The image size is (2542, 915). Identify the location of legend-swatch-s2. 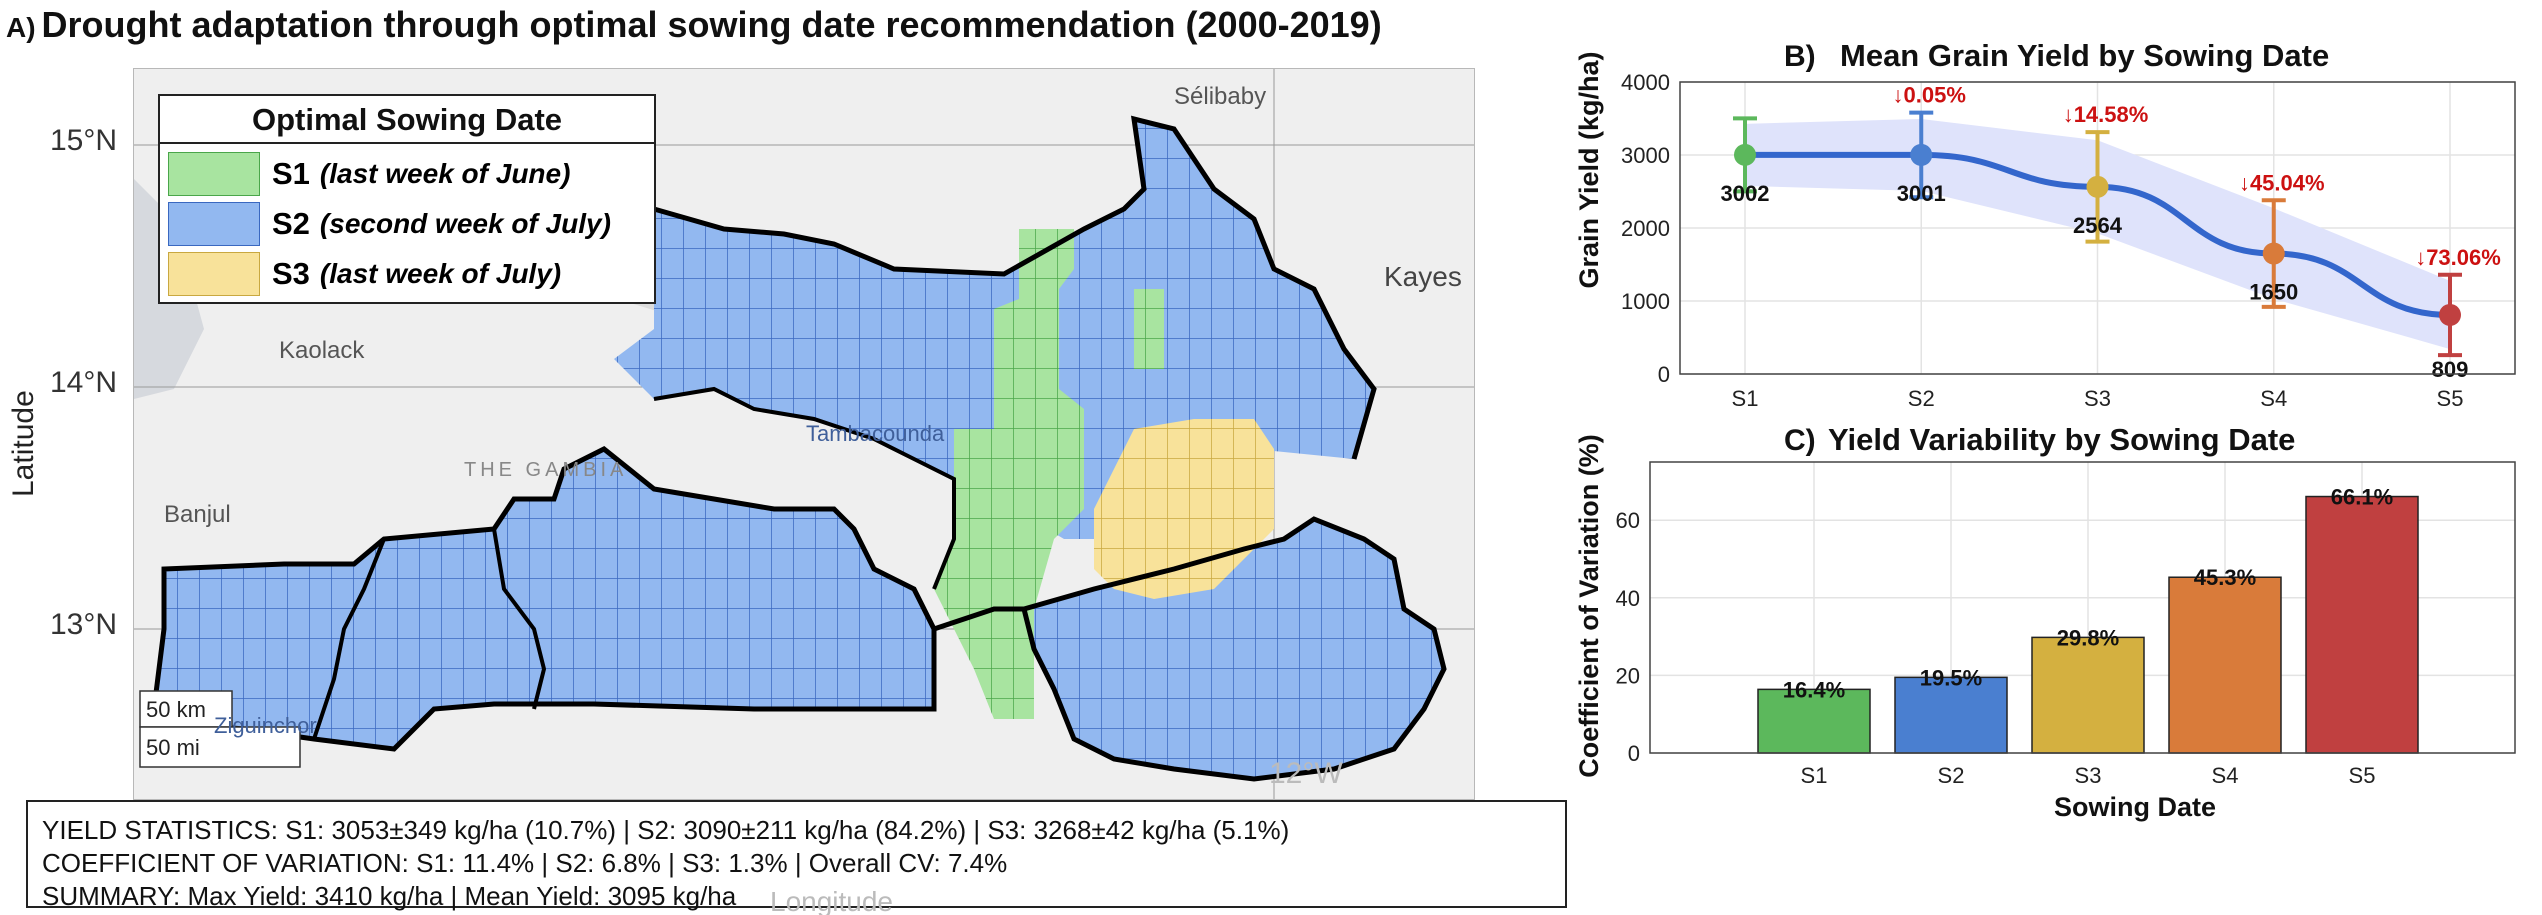
(214, 224).